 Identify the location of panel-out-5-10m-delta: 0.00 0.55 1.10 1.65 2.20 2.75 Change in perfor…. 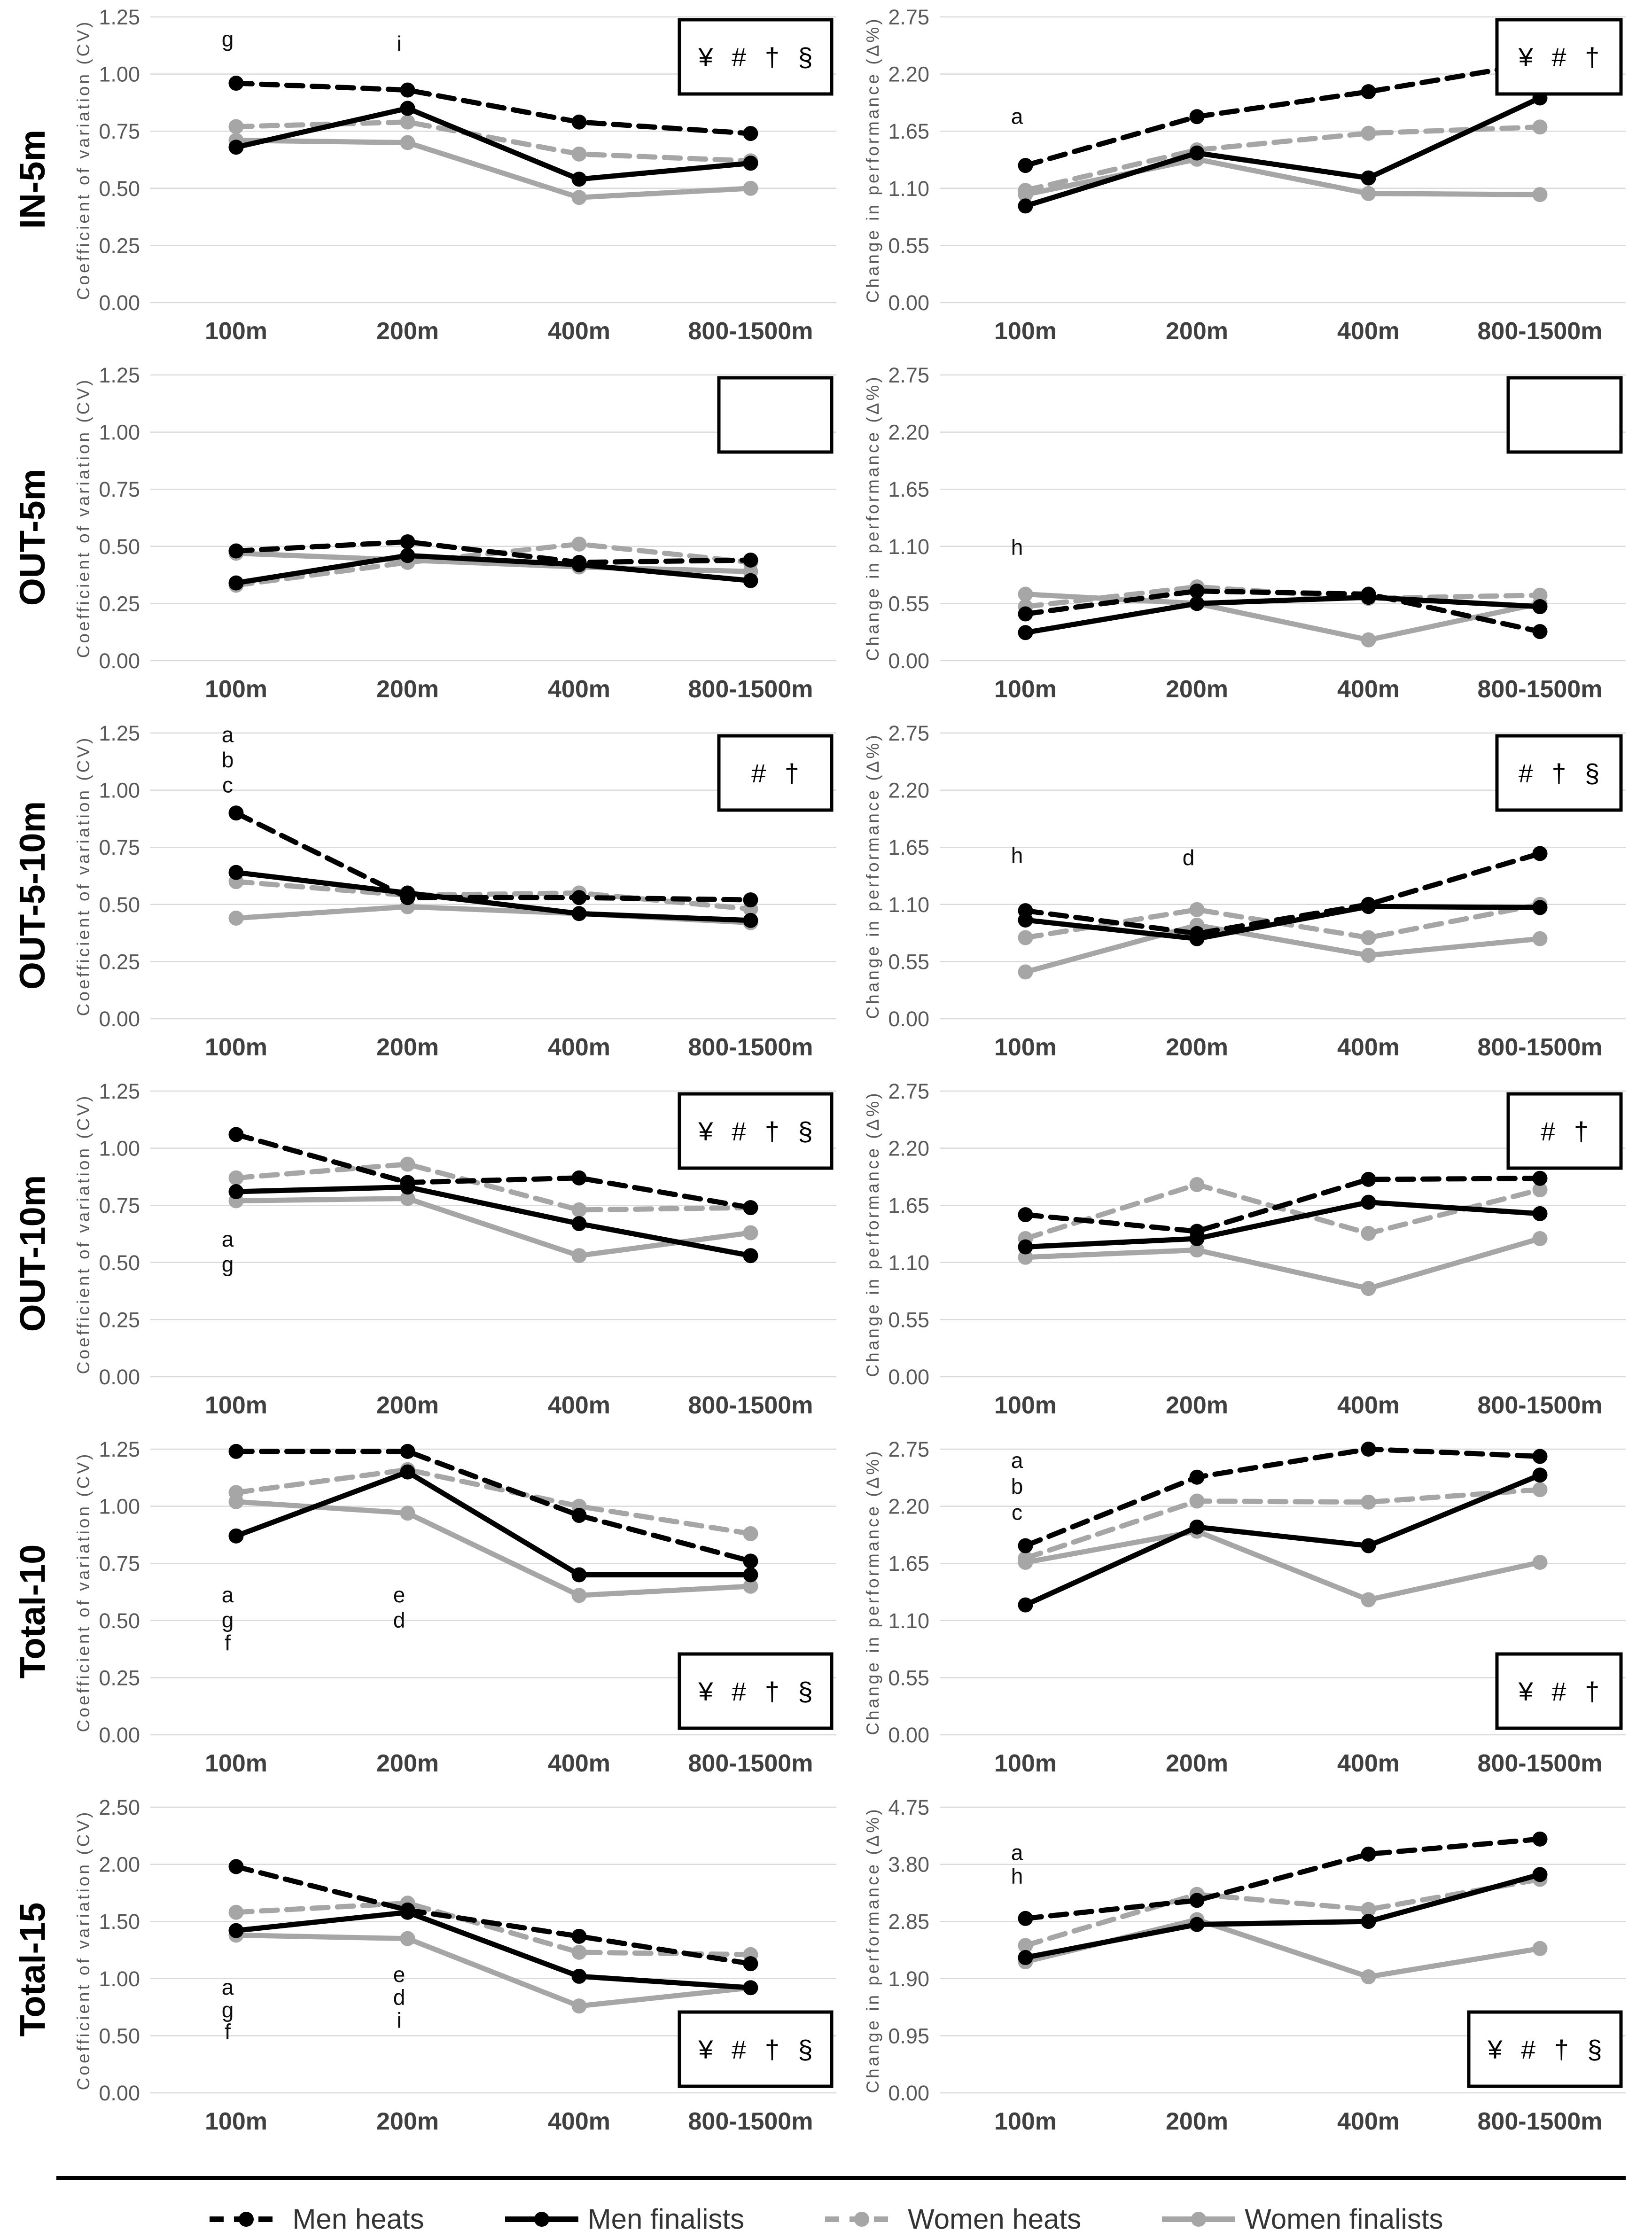
(1249, 895).